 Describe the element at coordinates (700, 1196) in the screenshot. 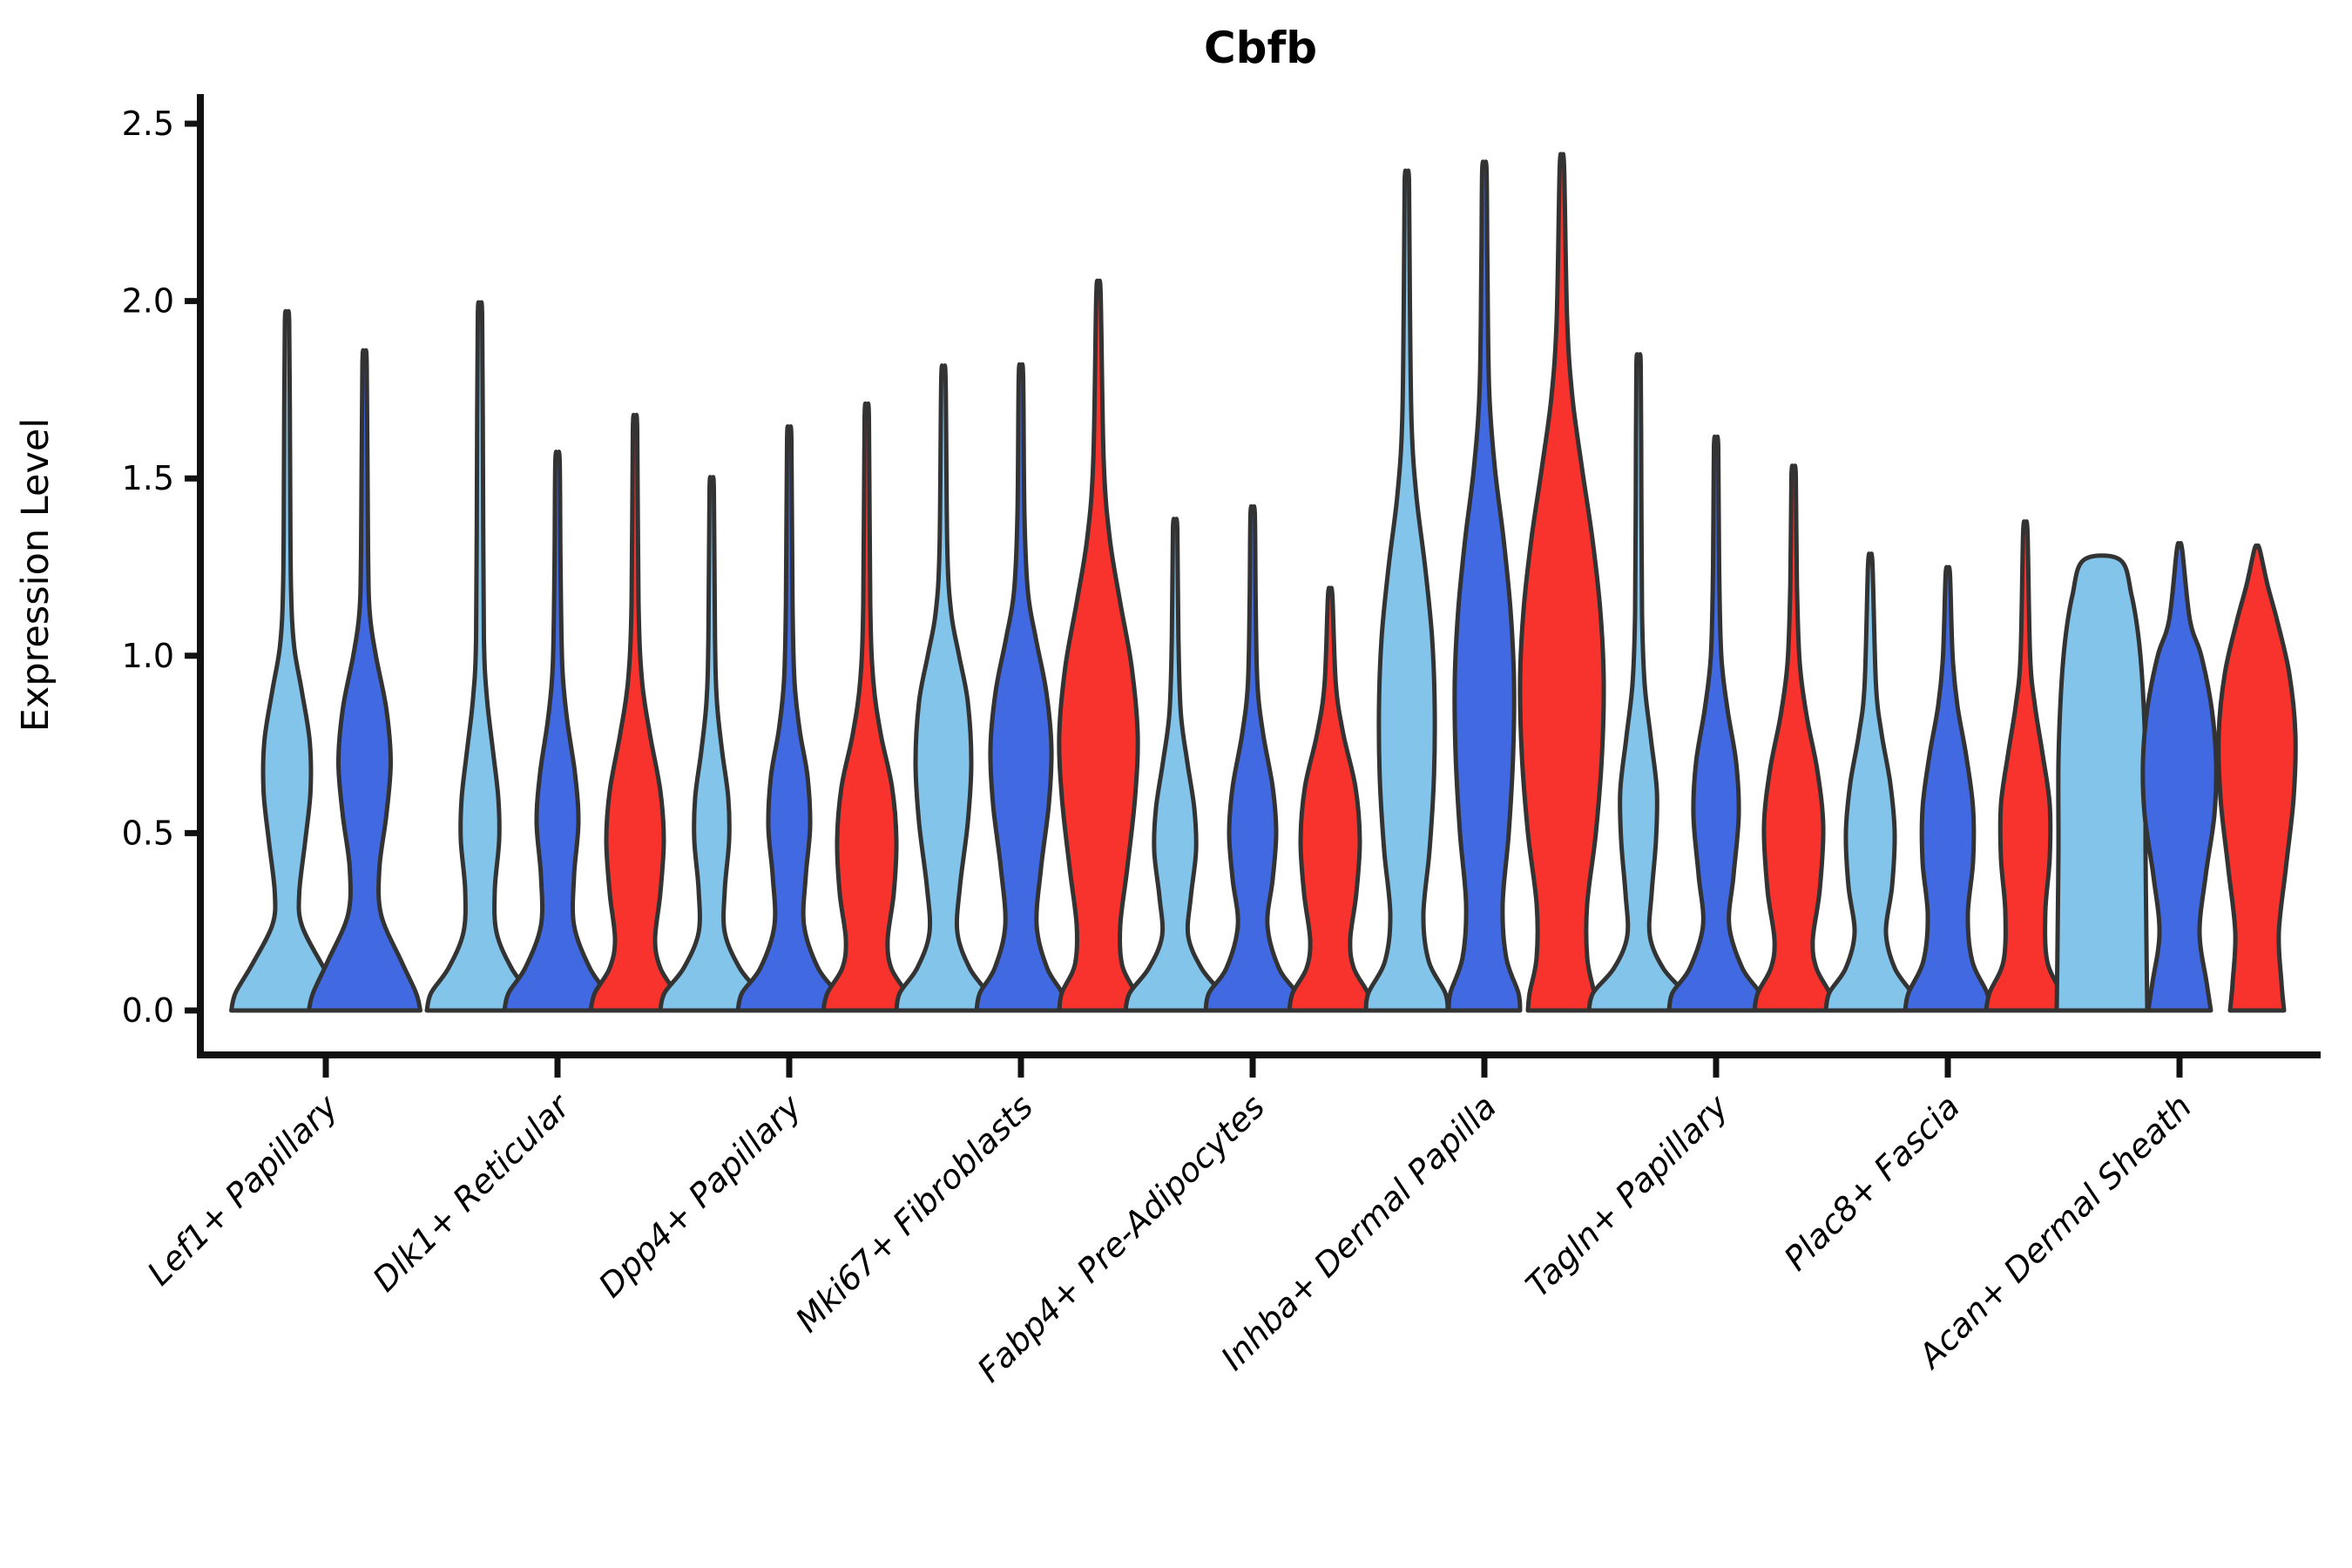

I see `x-tick-label: Dpp4+ Papillary` at that location.